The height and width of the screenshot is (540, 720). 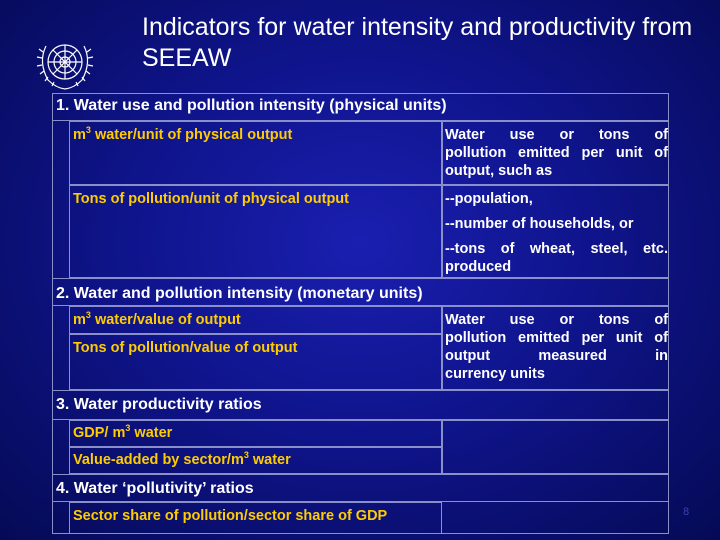 I want to click on section-1-item-1-cell, so click(x=255, y=153).